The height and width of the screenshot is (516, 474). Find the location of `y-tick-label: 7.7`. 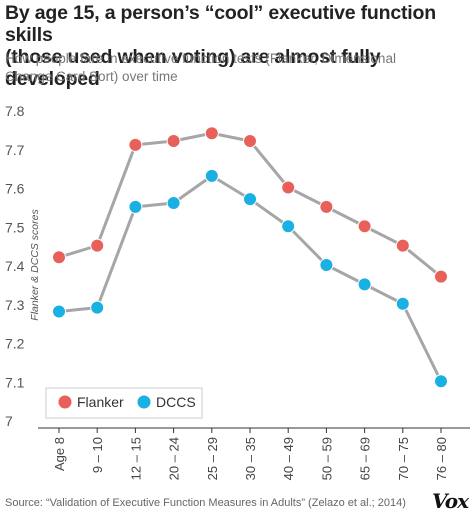

y-tick-label: 7.7 is located at coordinates (15, 150).